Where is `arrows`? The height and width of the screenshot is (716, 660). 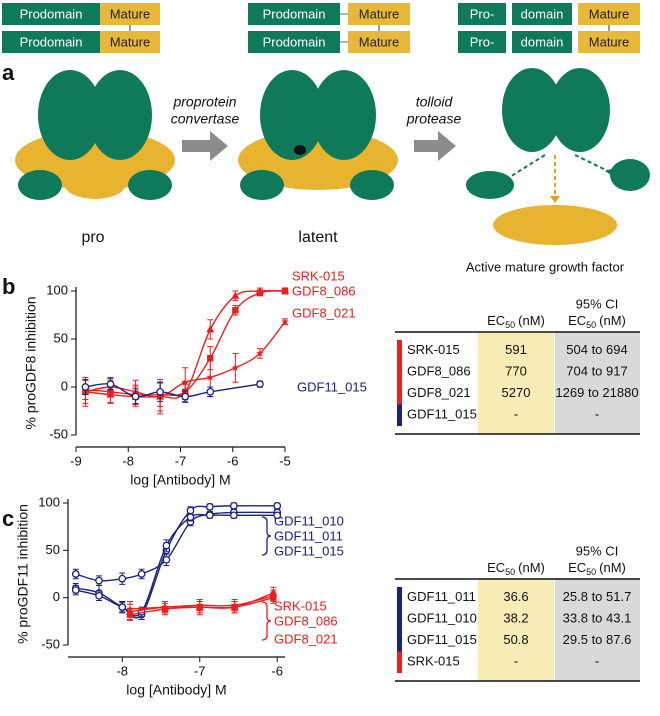
arrows is located at coordinates (319, 146).